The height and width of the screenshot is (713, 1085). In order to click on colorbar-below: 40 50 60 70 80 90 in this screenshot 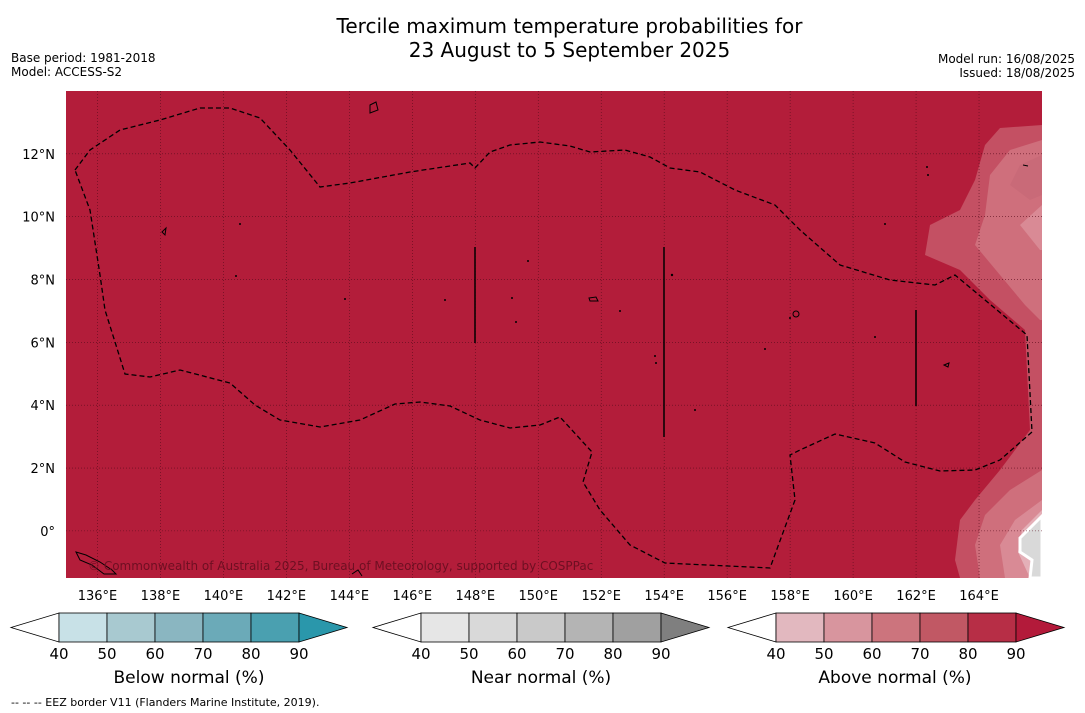, I will do `click(179, 637)`.